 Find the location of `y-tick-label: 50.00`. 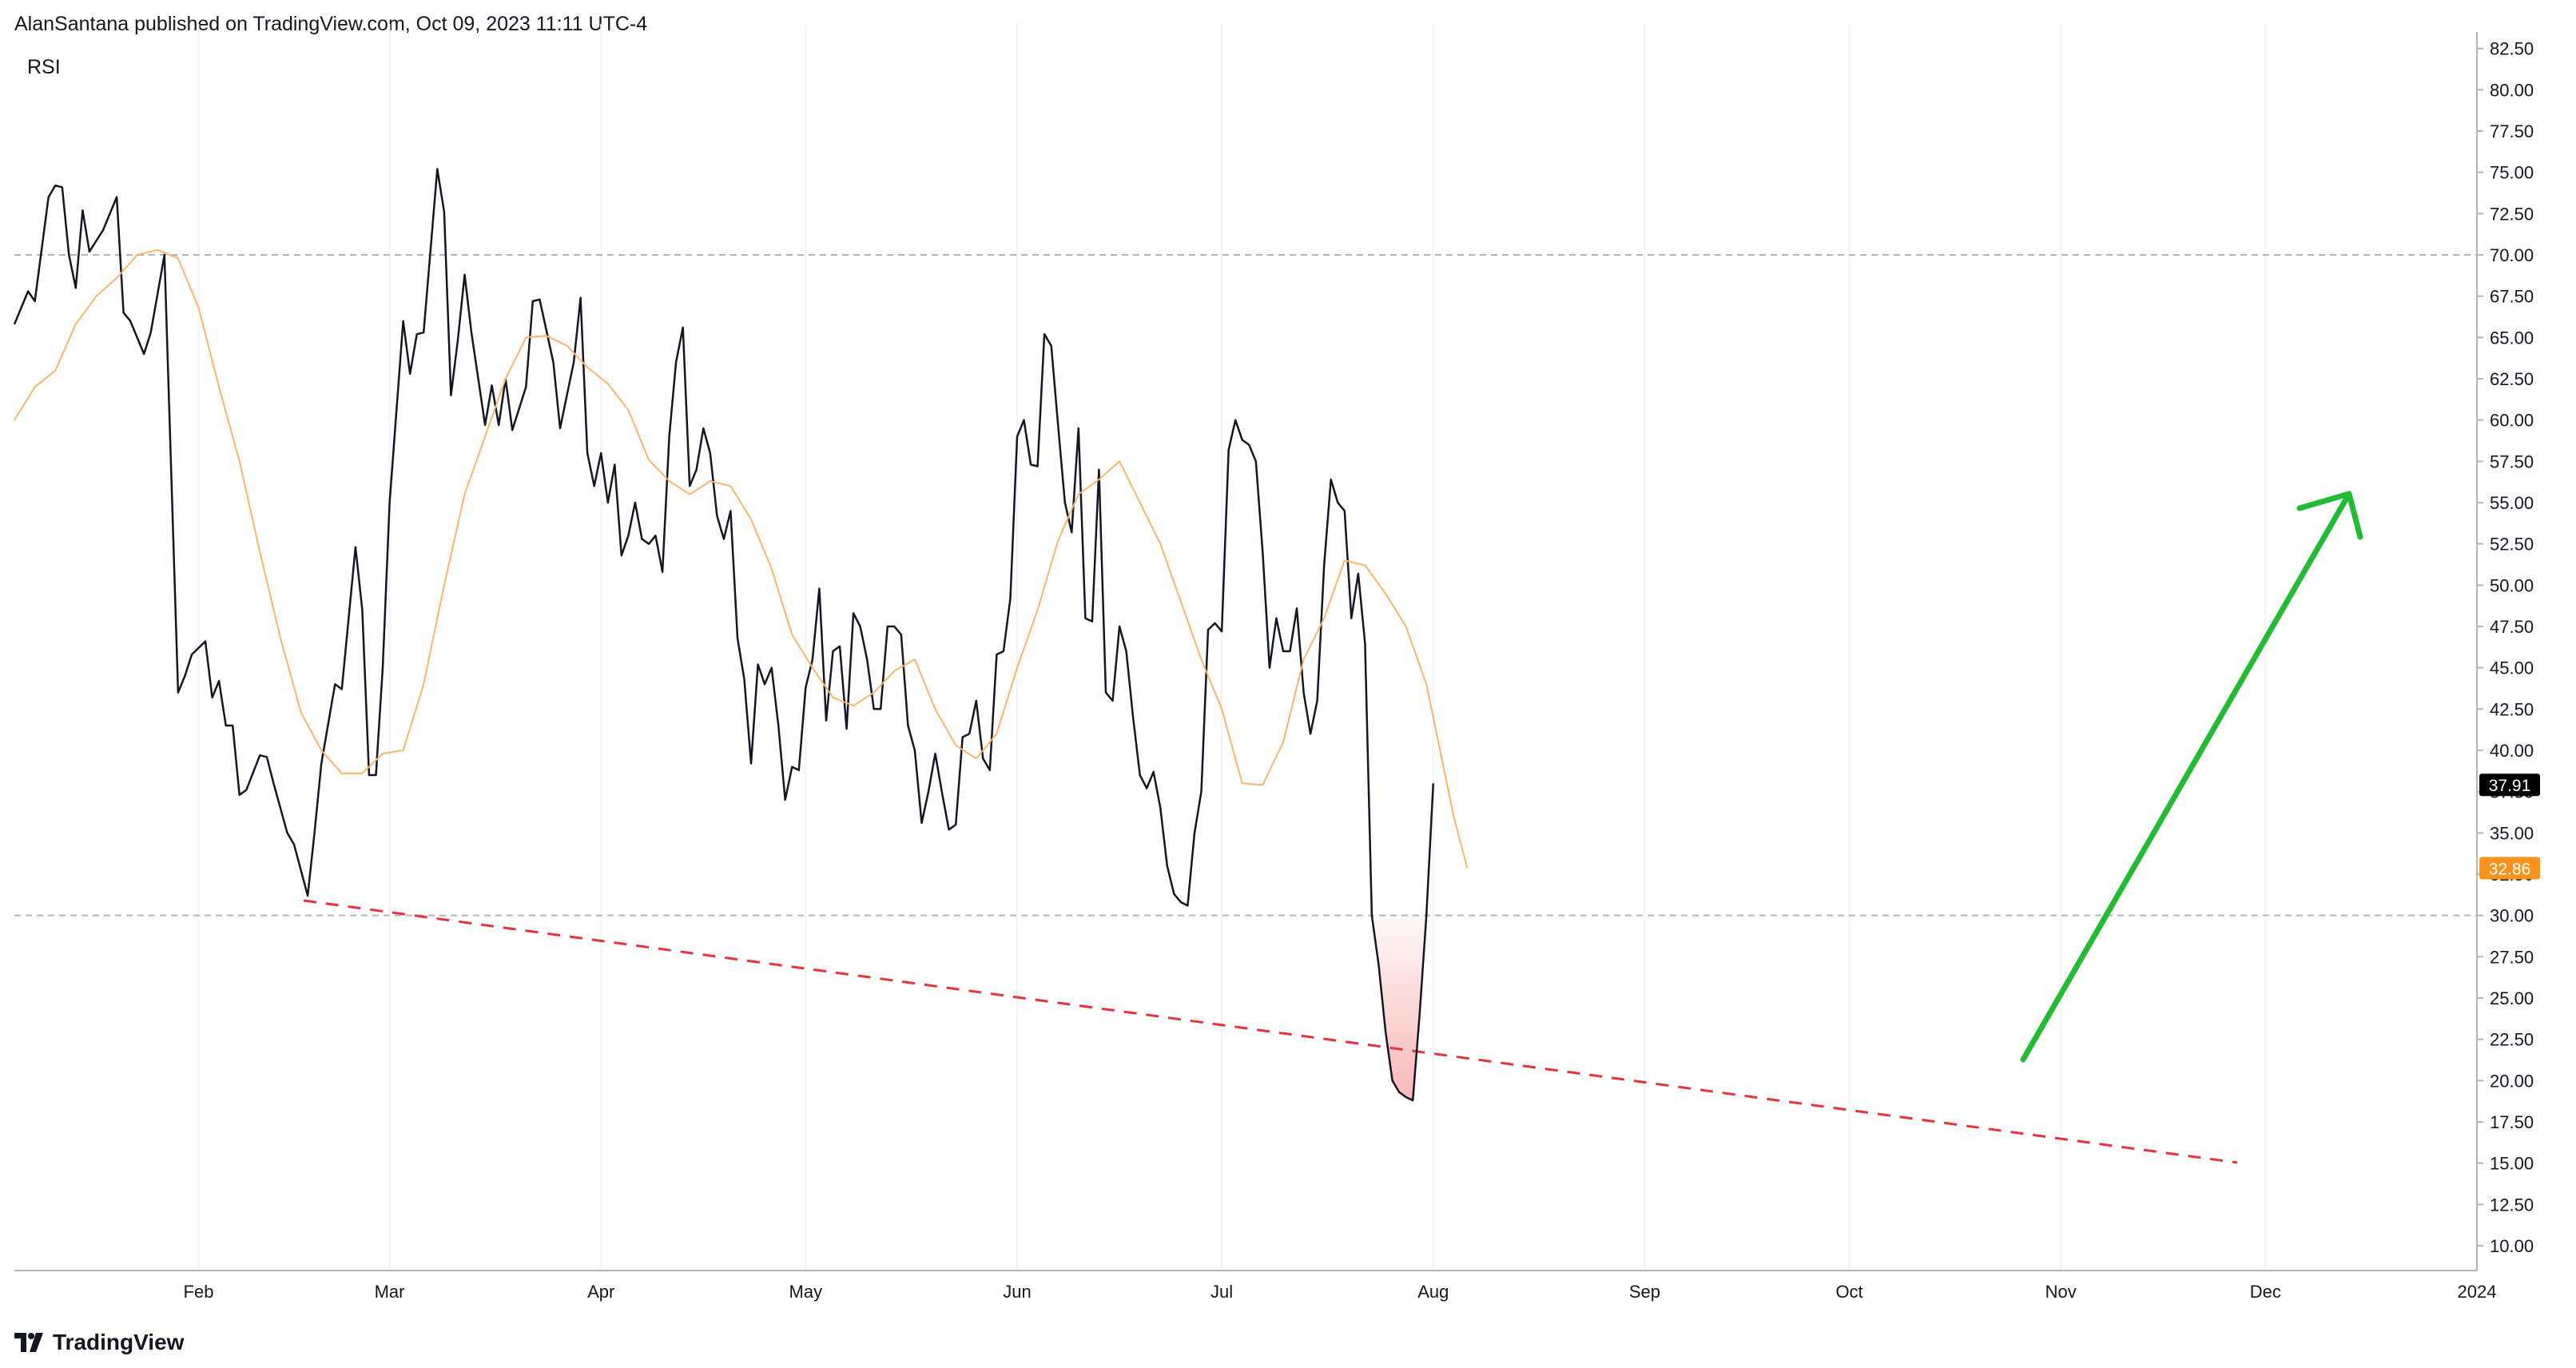

y-tick-label: 50.00 is located at coordinates (2512, 585).